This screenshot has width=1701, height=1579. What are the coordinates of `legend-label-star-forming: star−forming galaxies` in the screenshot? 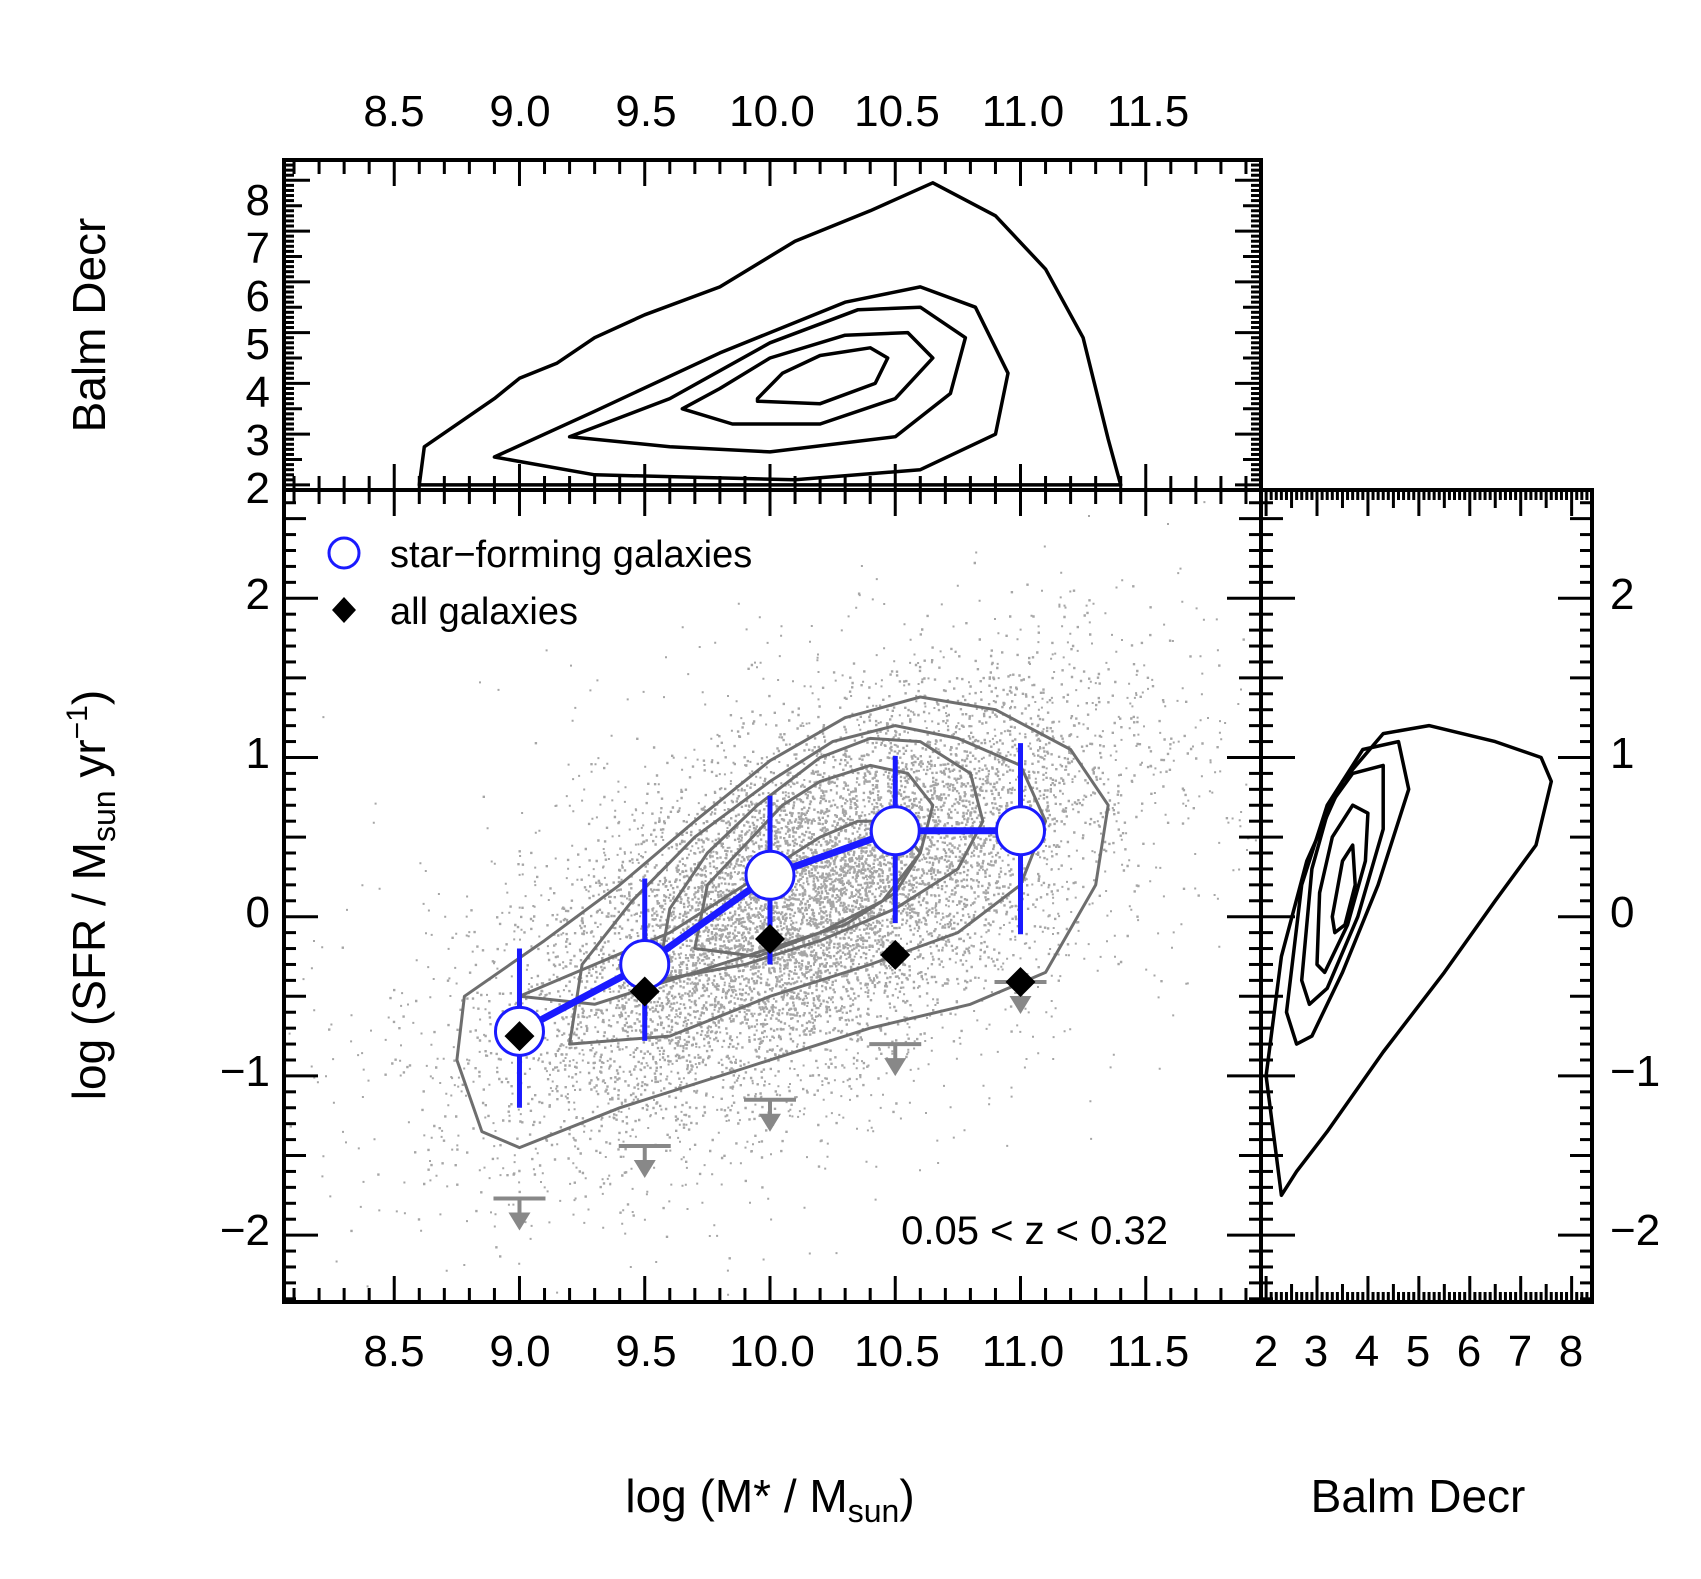 It's located at (571, 555).